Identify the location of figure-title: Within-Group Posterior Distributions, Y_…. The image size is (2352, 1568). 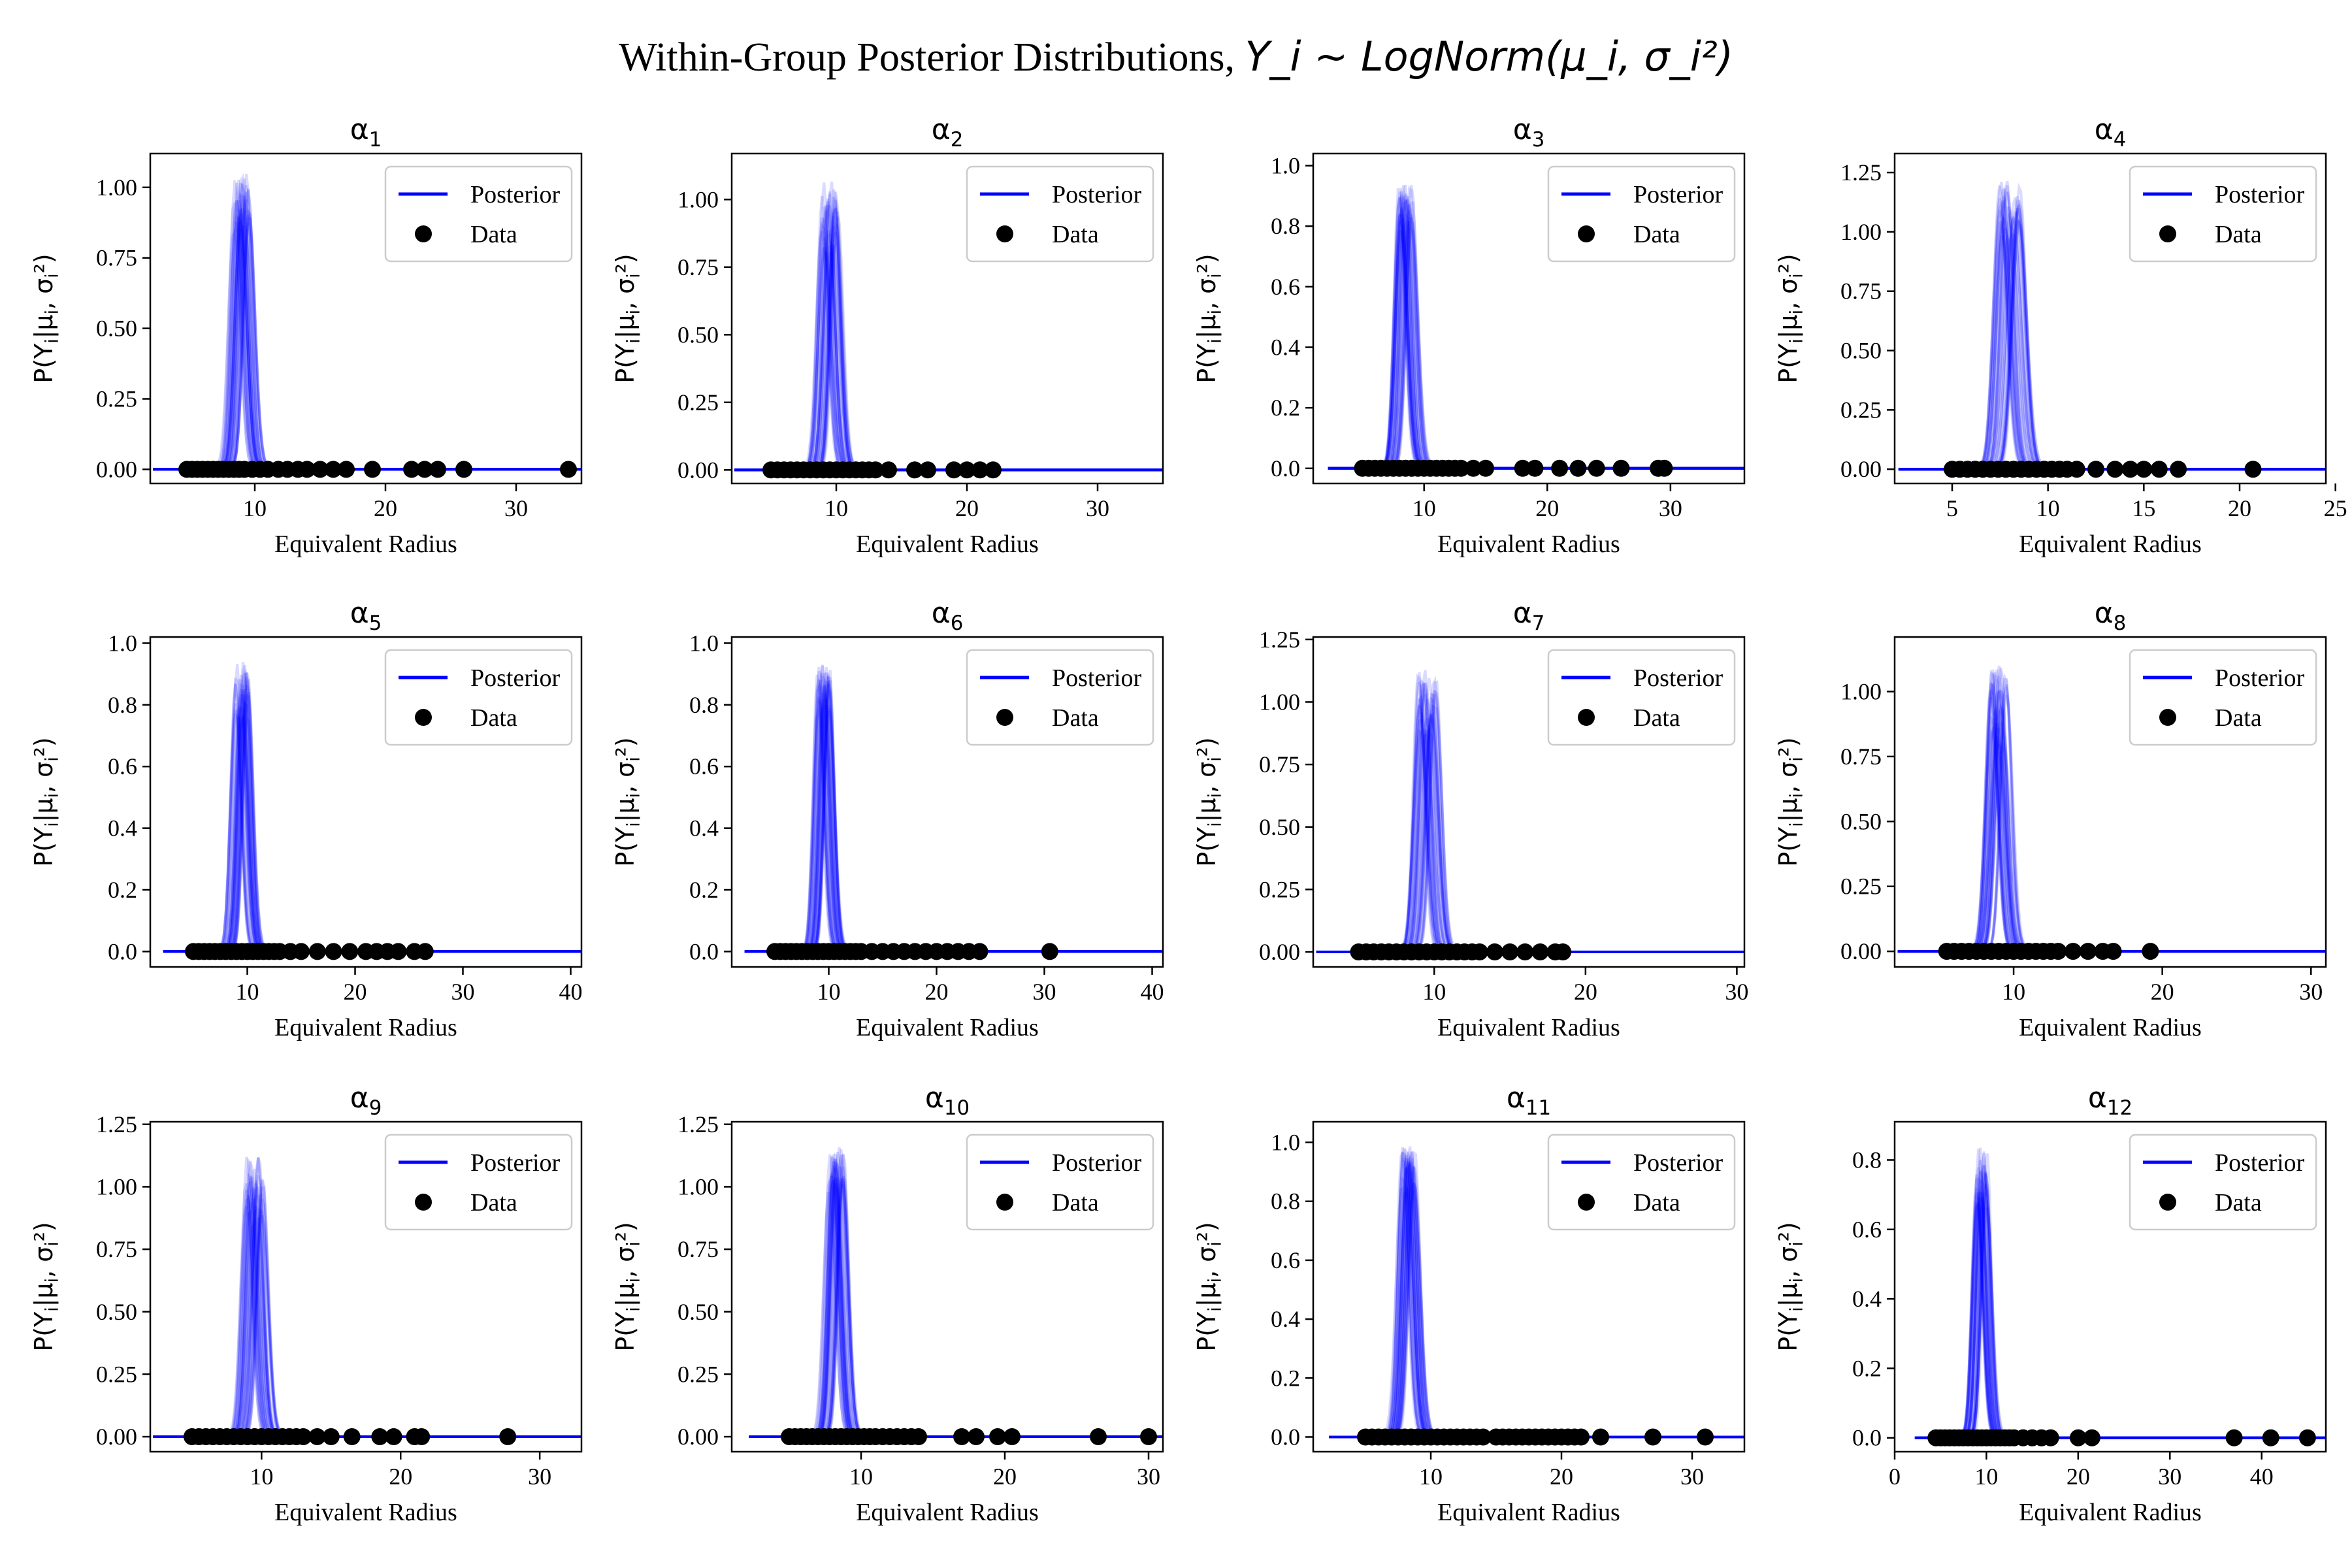
(1176, 56).